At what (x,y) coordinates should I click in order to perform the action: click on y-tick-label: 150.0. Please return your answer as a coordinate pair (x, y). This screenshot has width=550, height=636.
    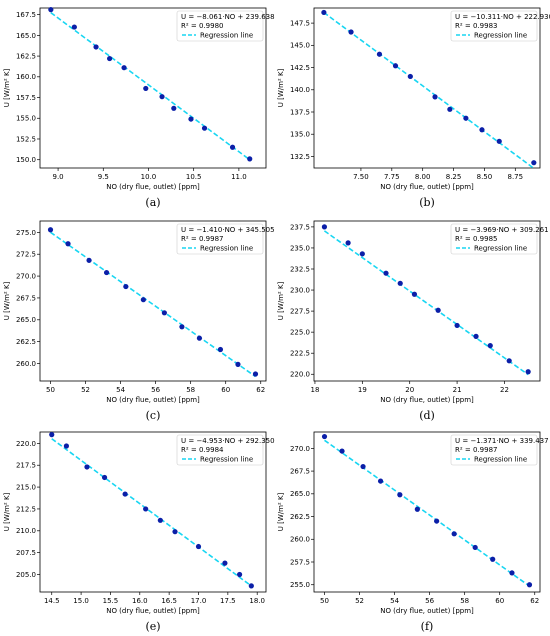
    Looking at the image, I should click on (26, 160).